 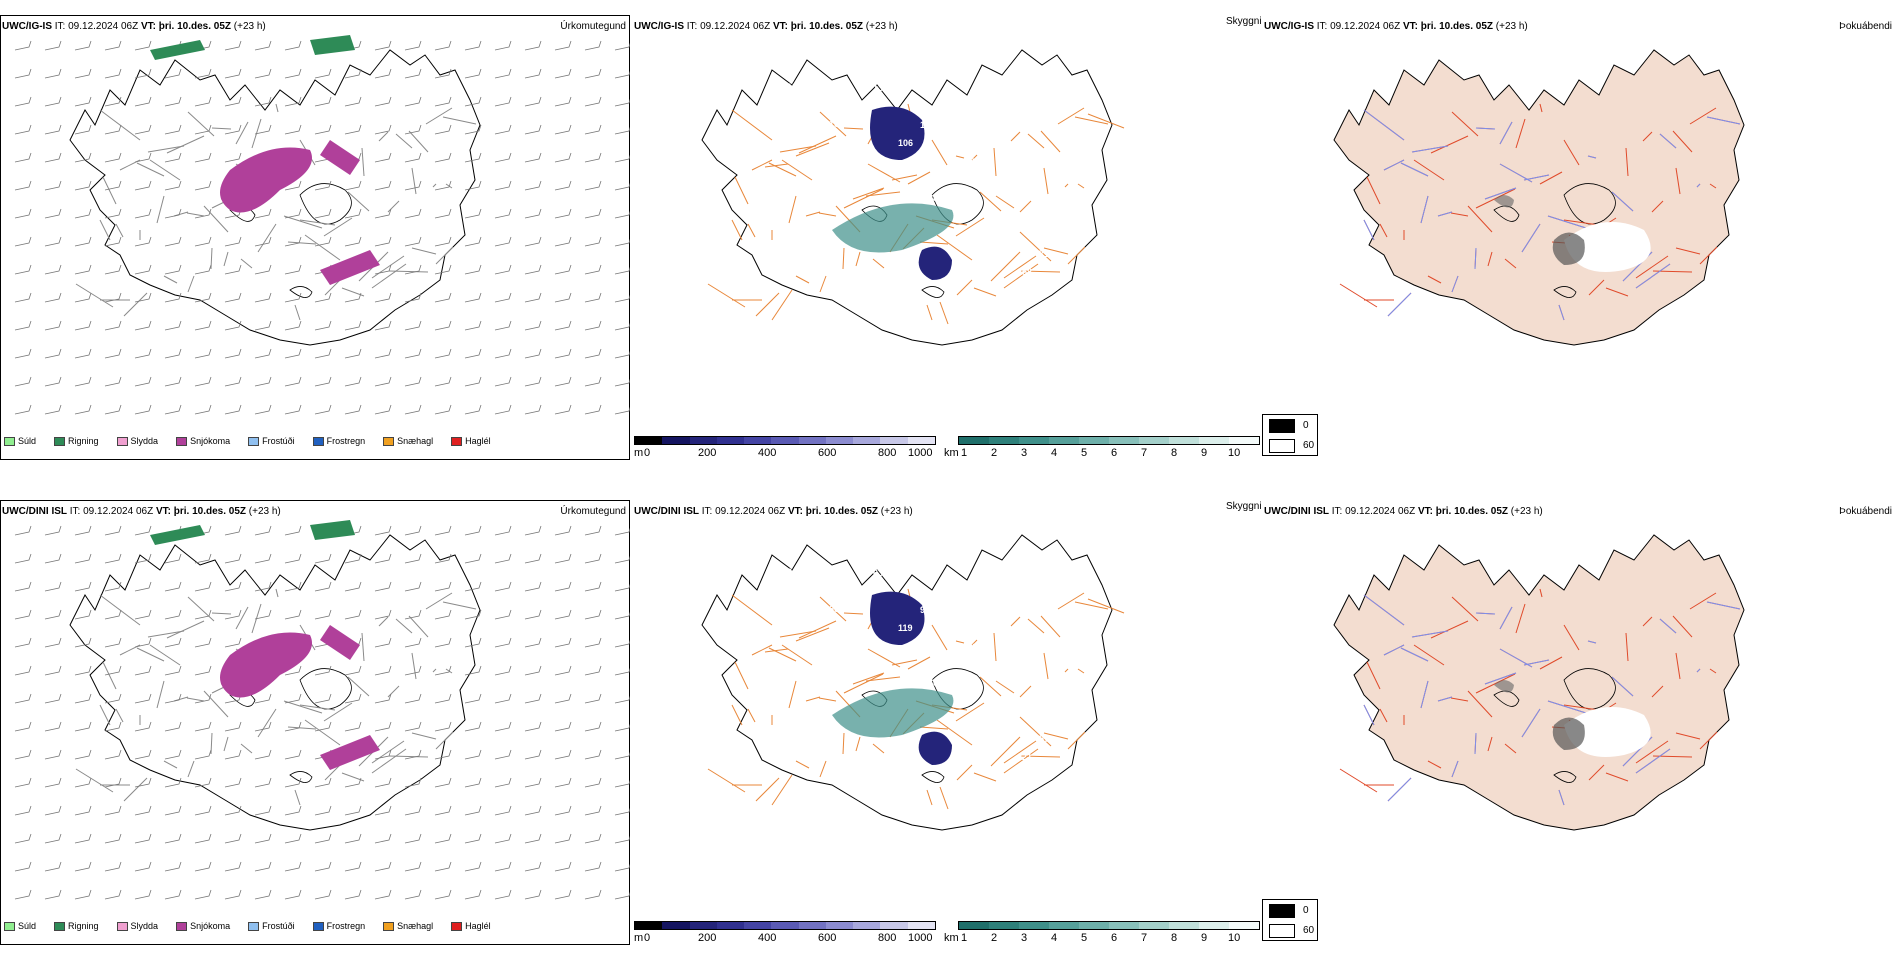 I want to click on glacier-outline, so click(x=1589, y=204).